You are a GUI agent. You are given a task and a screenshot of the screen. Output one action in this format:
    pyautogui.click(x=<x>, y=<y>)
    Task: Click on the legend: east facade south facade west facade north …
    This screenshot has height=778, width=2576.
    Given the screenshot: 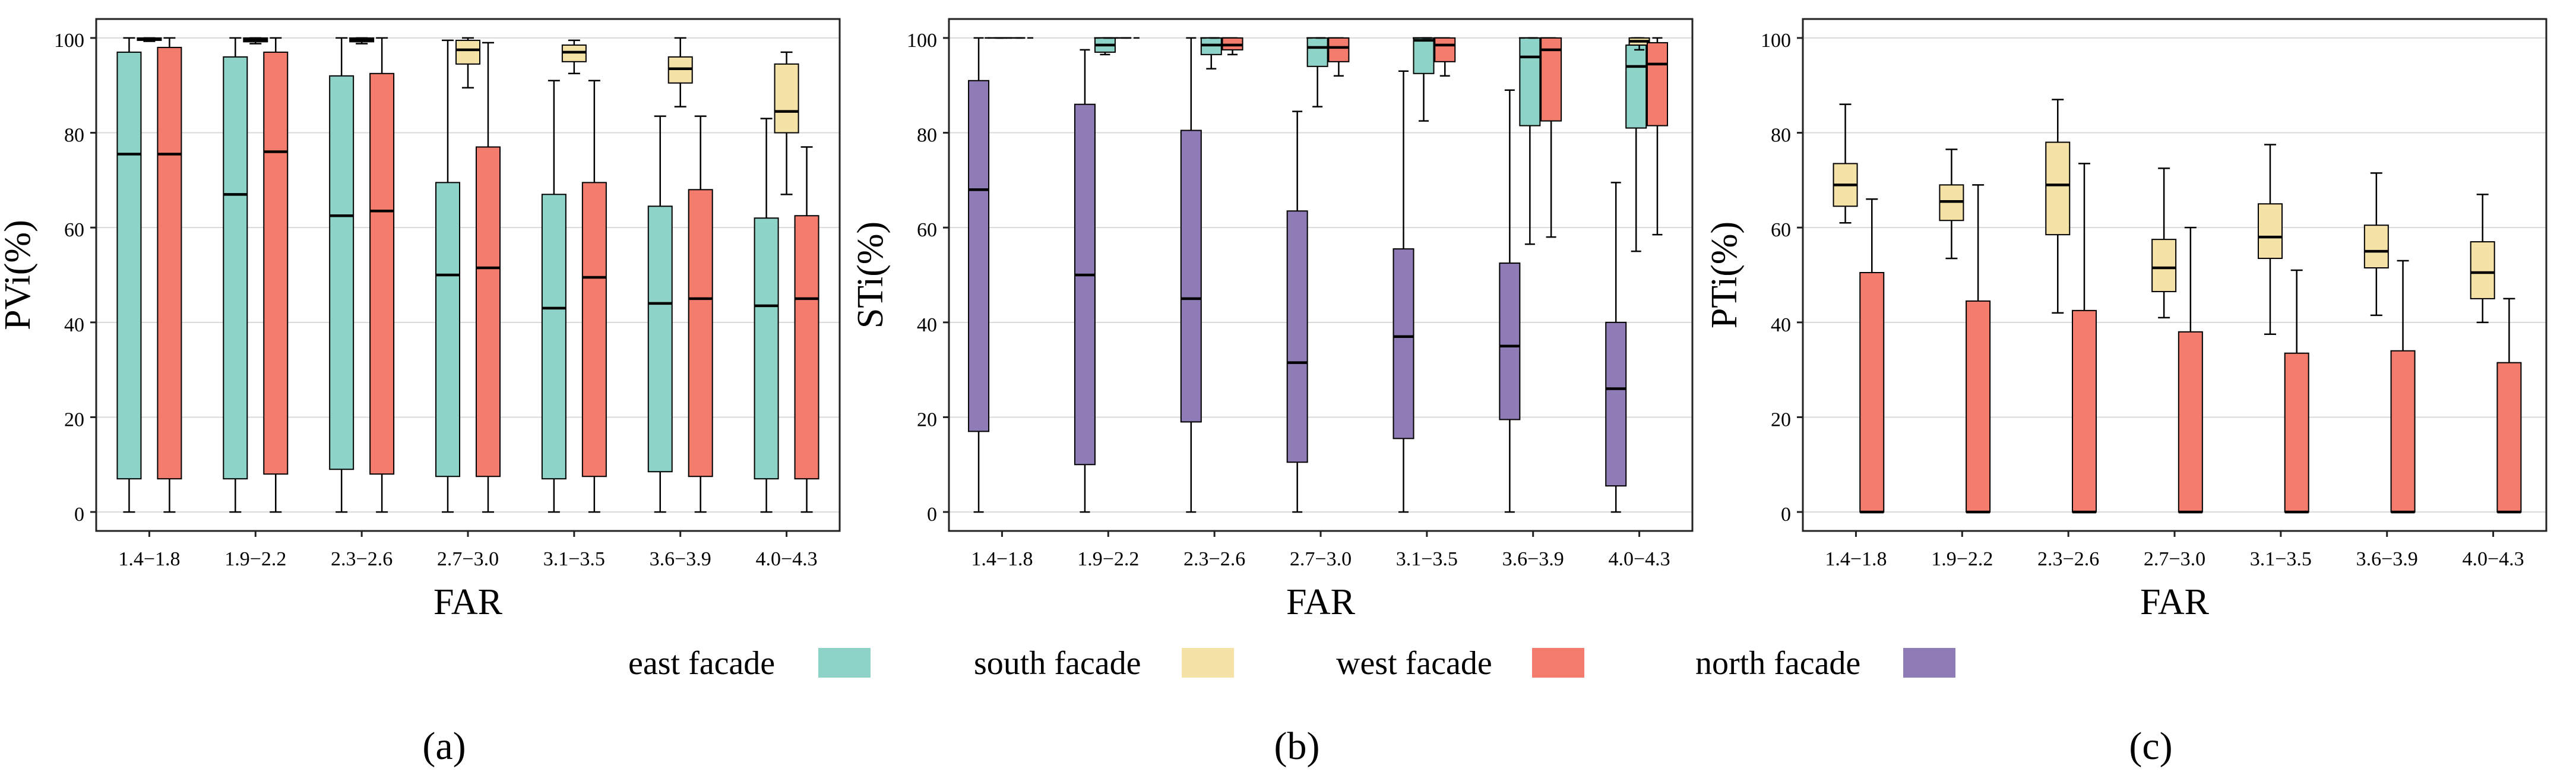 What is the action you would take?
    pyautogui.click(x=1291, y=664)
    